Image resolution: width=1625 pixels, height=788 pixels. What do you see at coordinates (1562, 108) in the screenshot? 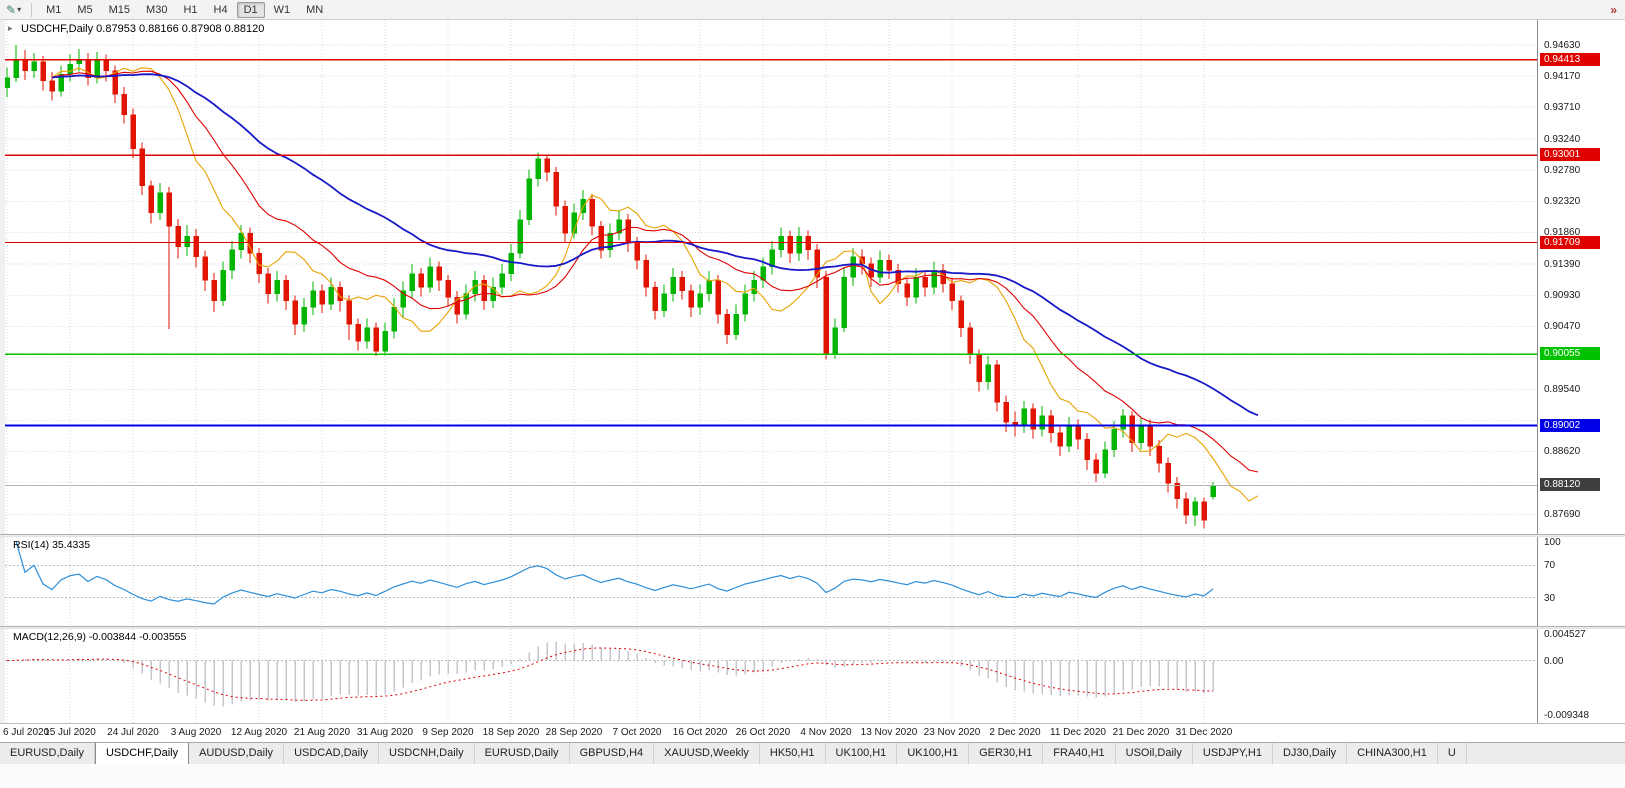
I see `price-axis-label: 0.93710` at bounding box center [1562, 108].